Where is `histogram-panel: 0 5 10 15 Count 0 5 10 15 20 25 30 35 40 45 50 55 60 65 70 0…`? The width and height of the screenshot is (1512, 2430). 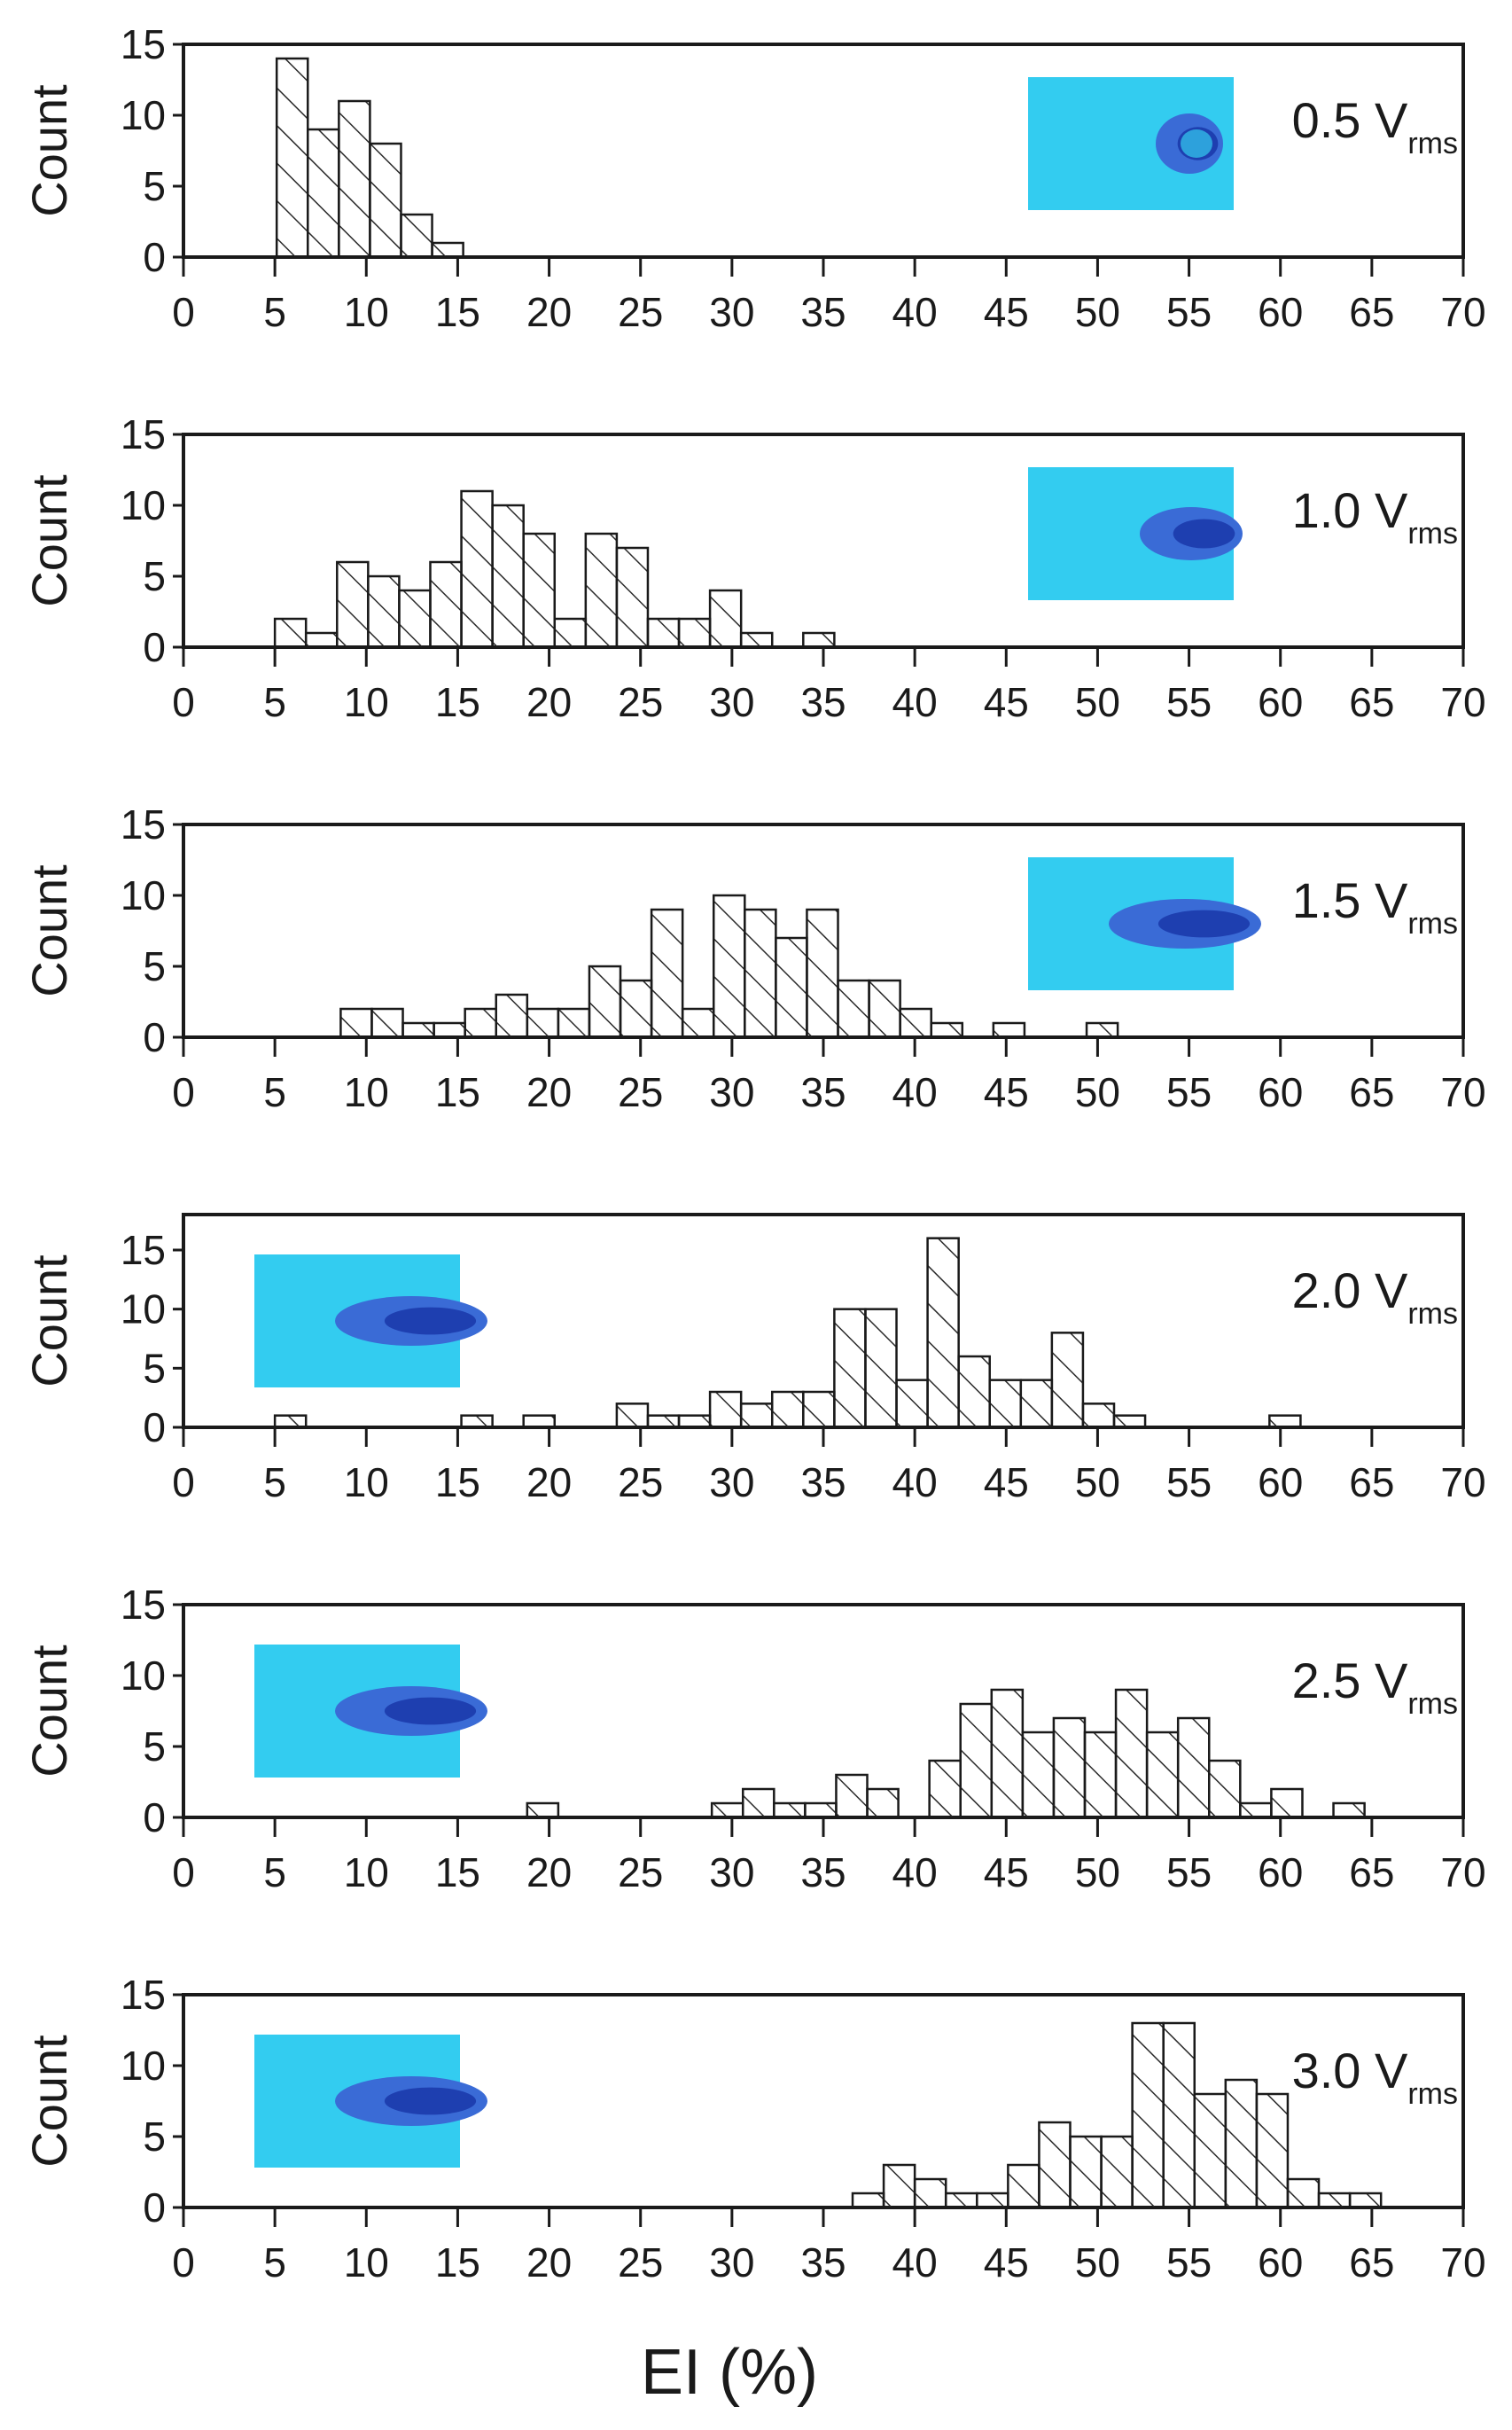
histogram-panel: 0 5 10 15 Count 0 5 10 15 20 25 30 35 40 45 50 55 60 65 70 0… is located at coordinates (753, 178).